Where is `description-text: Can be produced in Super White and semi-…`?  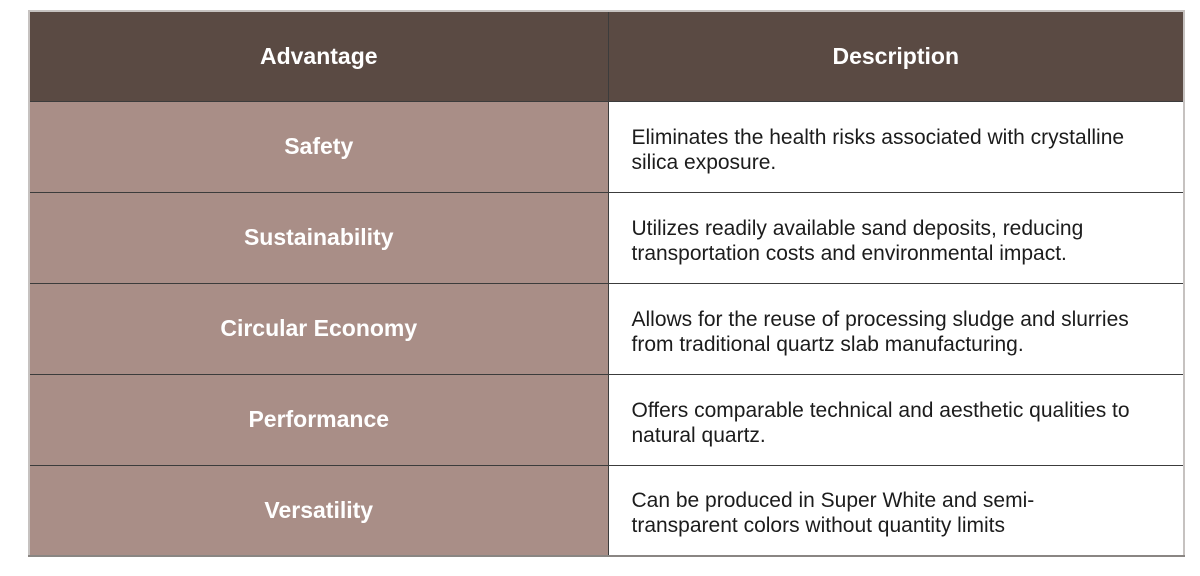
description-text: Can be produced in Super White and semi-… is located at coordinates (833, 513).